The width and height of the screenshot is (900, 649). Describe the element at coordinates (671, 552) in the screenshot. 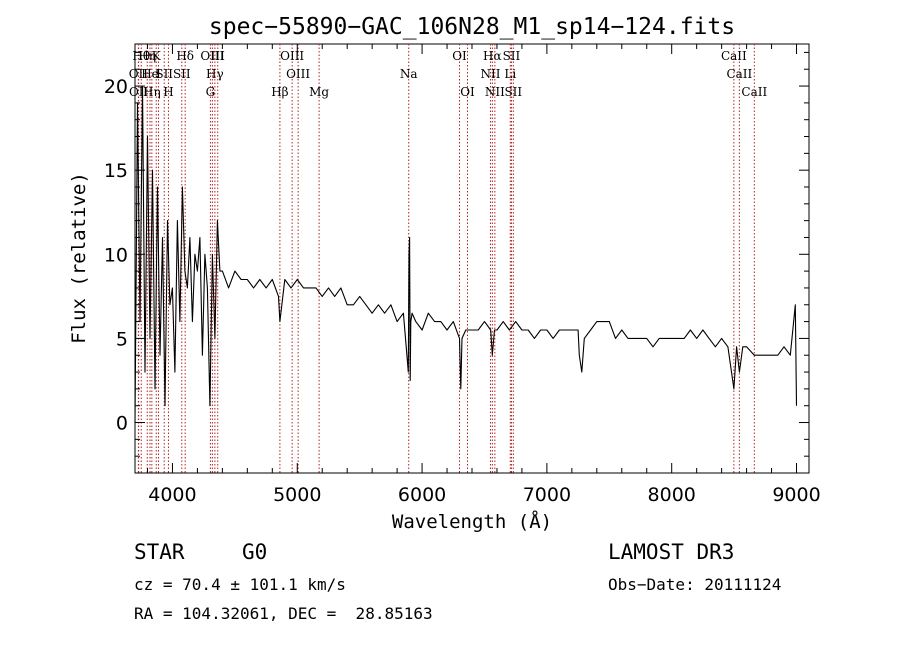

I see `survey-name: LAMOST DR3` at that location.